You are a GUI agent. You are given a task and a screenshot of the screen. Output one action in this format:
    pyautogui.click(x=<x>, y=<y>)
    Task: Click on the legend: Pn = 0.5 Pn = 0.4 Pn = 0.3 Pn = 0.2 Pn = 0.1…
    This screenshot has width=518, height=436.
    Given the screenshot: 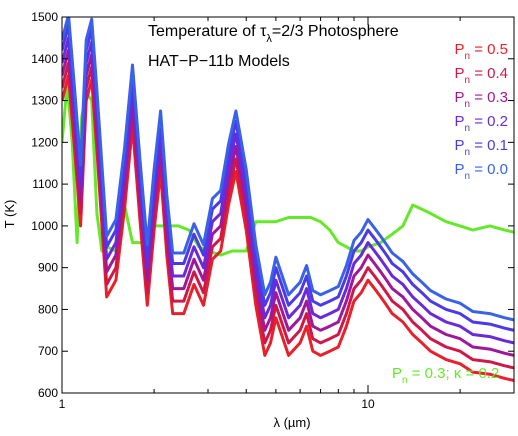 What is the action you would take?
    pyautogui.click(x=481, y=111)
    